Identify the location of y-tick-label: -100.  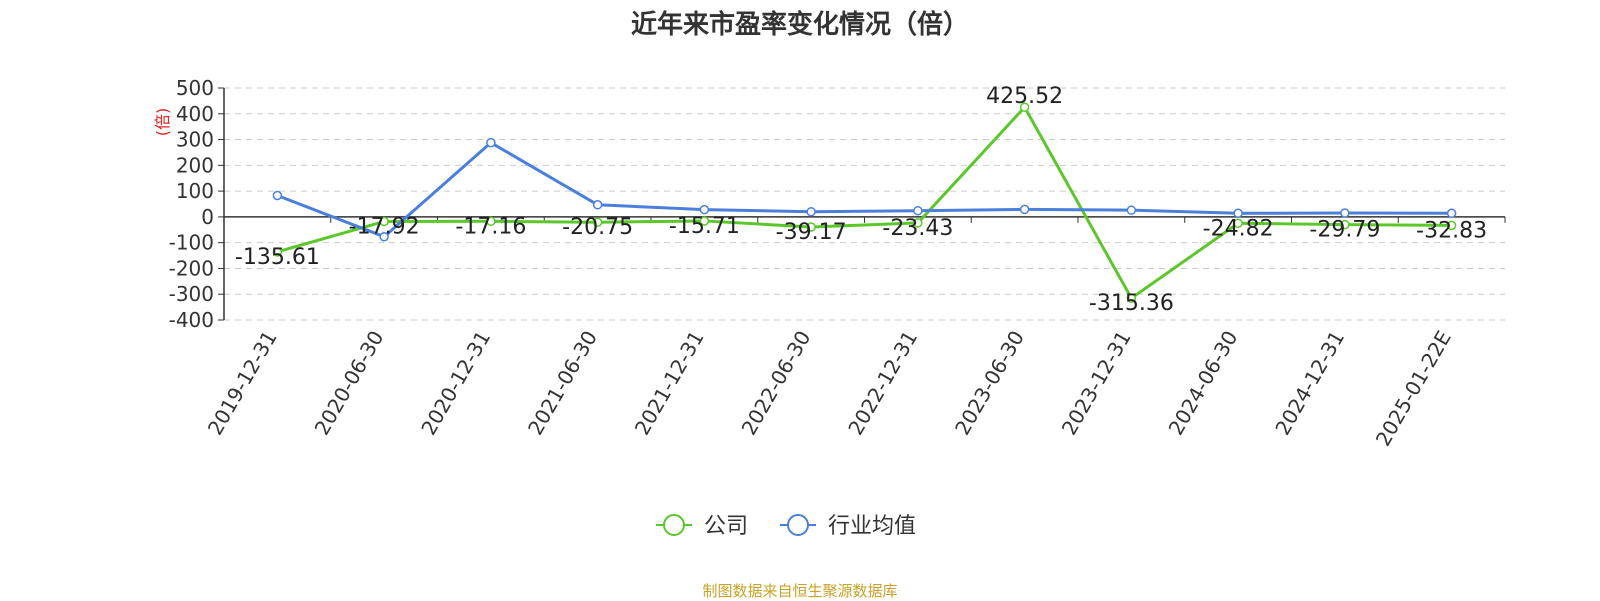
(191, 243).